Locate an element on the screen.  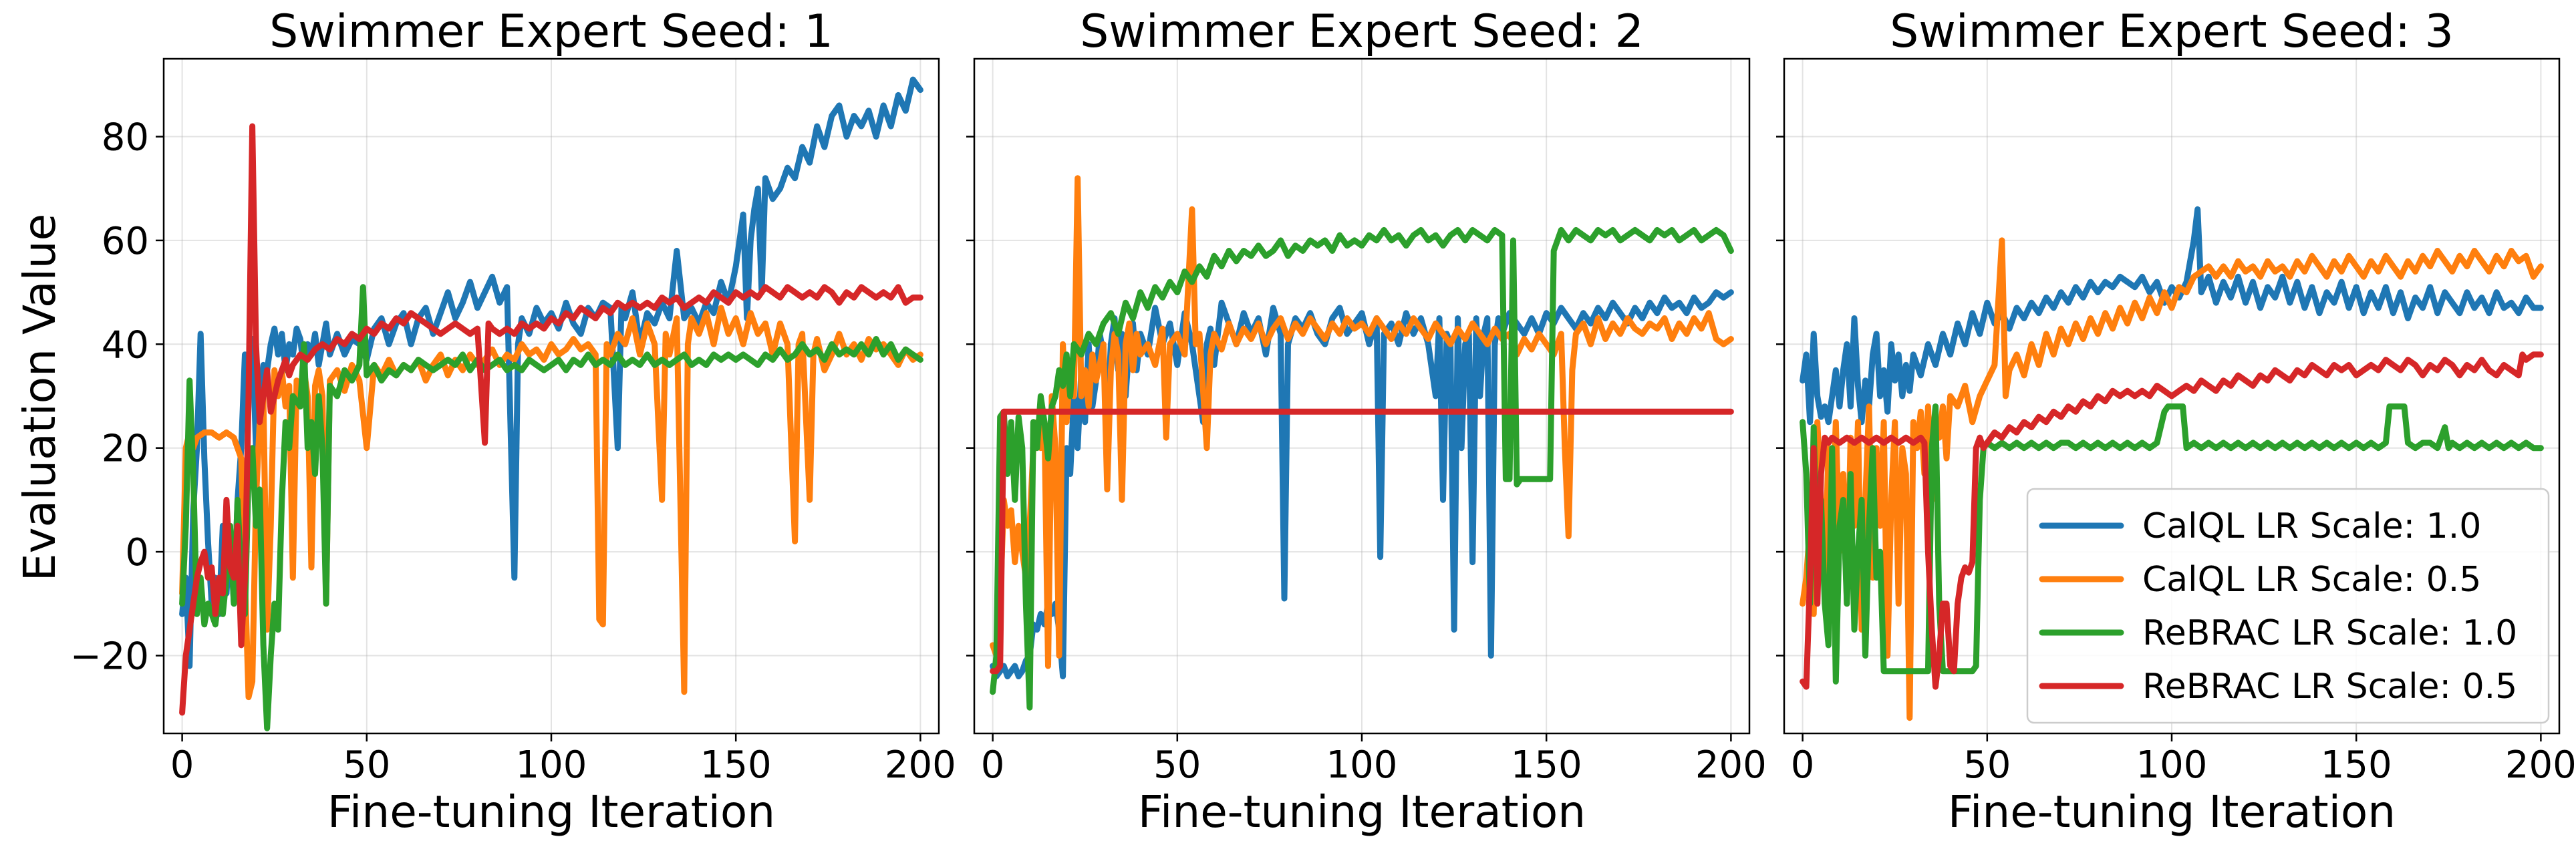
y-tick-label: 60 is located at coordinates (125, 242).